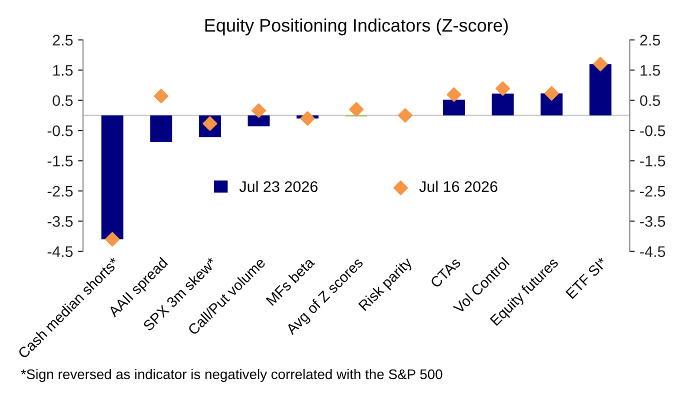 The height and width of the screenshot is (399, 692). Describe the element at coordinates (60, 130) in the screenshot. I see `y-tick-label: -0.5` at that location.